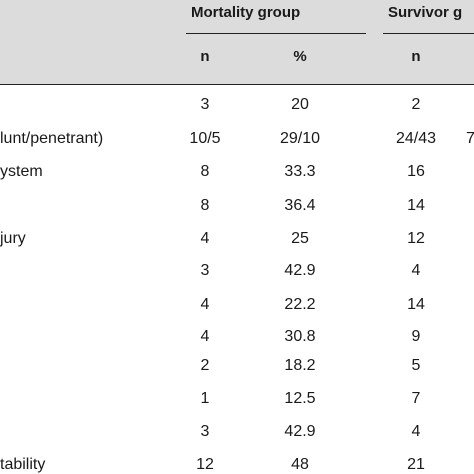  I want to click on mortality-pct-cell: 30.8, so click(300, 336).